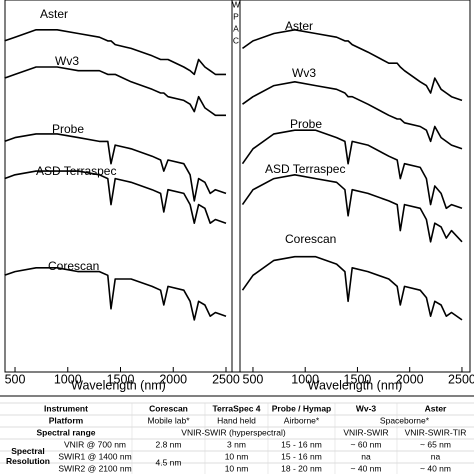 The image size is (474, 474). What do you see at coordinates (365, 432) in the screenshot?
I see `table-cell: VNIR-SWIR` at bounding box center [365, 432].